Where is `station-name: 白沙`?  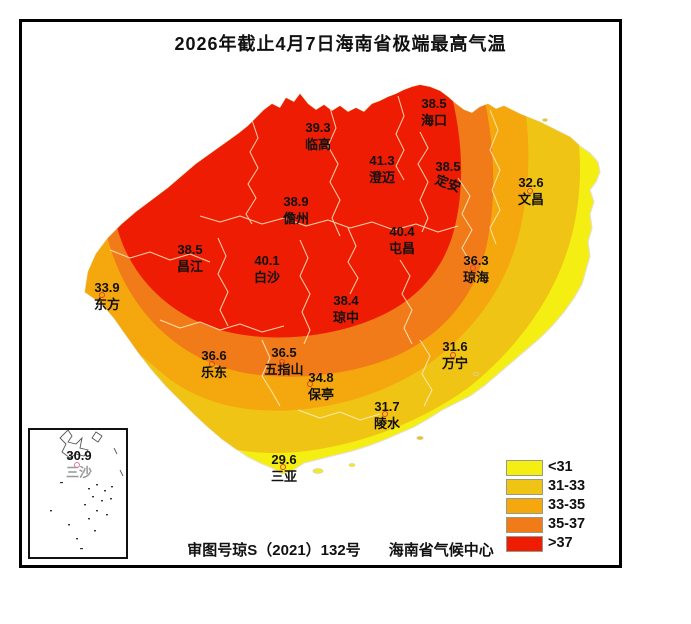
station-name: 白沙 is located at coordinates (267, 277).